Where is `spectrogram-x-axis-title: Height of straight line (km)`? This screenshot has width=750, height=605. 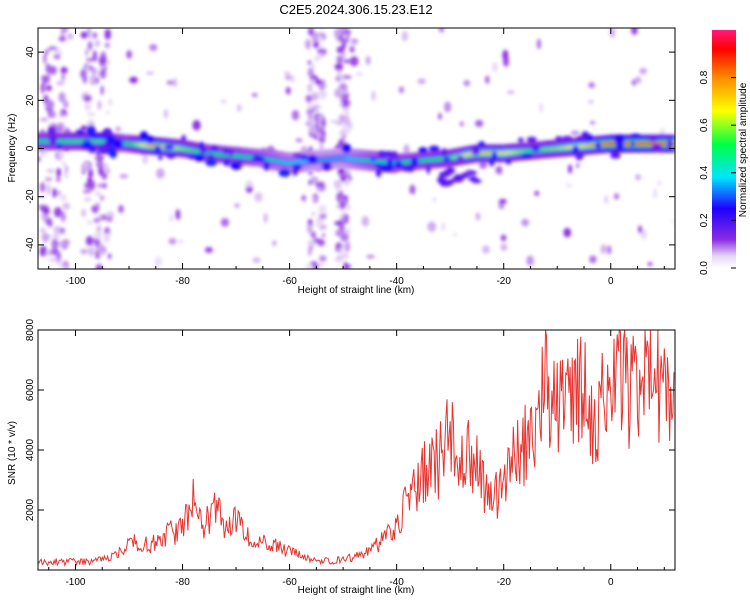 spectrogram-x-axis-title: Height of straight line (km) is located at coordinates (356, 290).